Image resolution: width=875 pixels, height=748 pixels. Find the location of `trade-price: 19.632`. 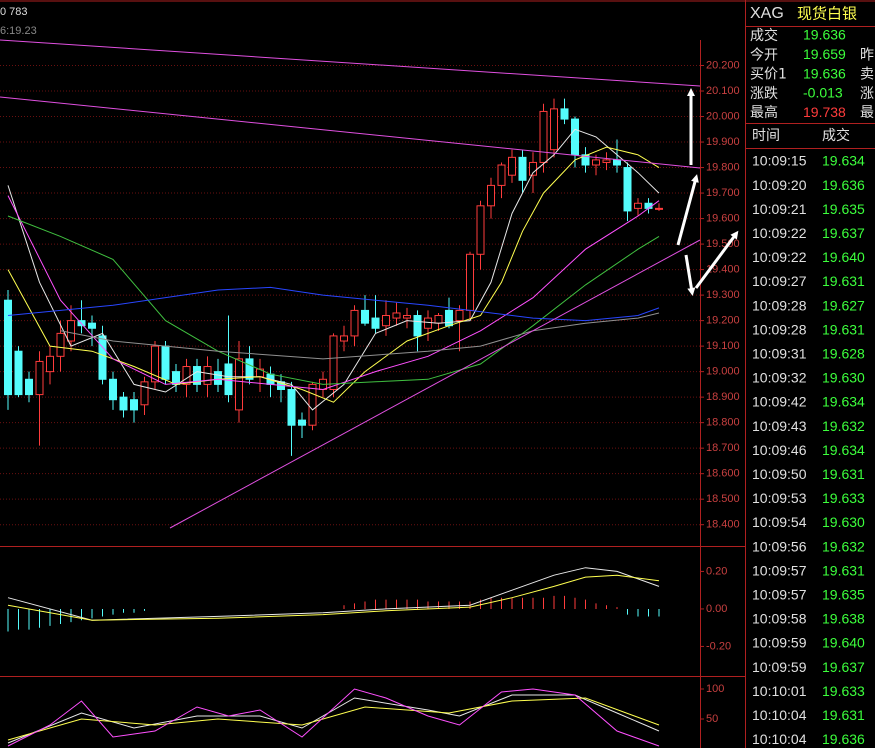

trade-price: 19.632 is located at coordinates (843, 546).